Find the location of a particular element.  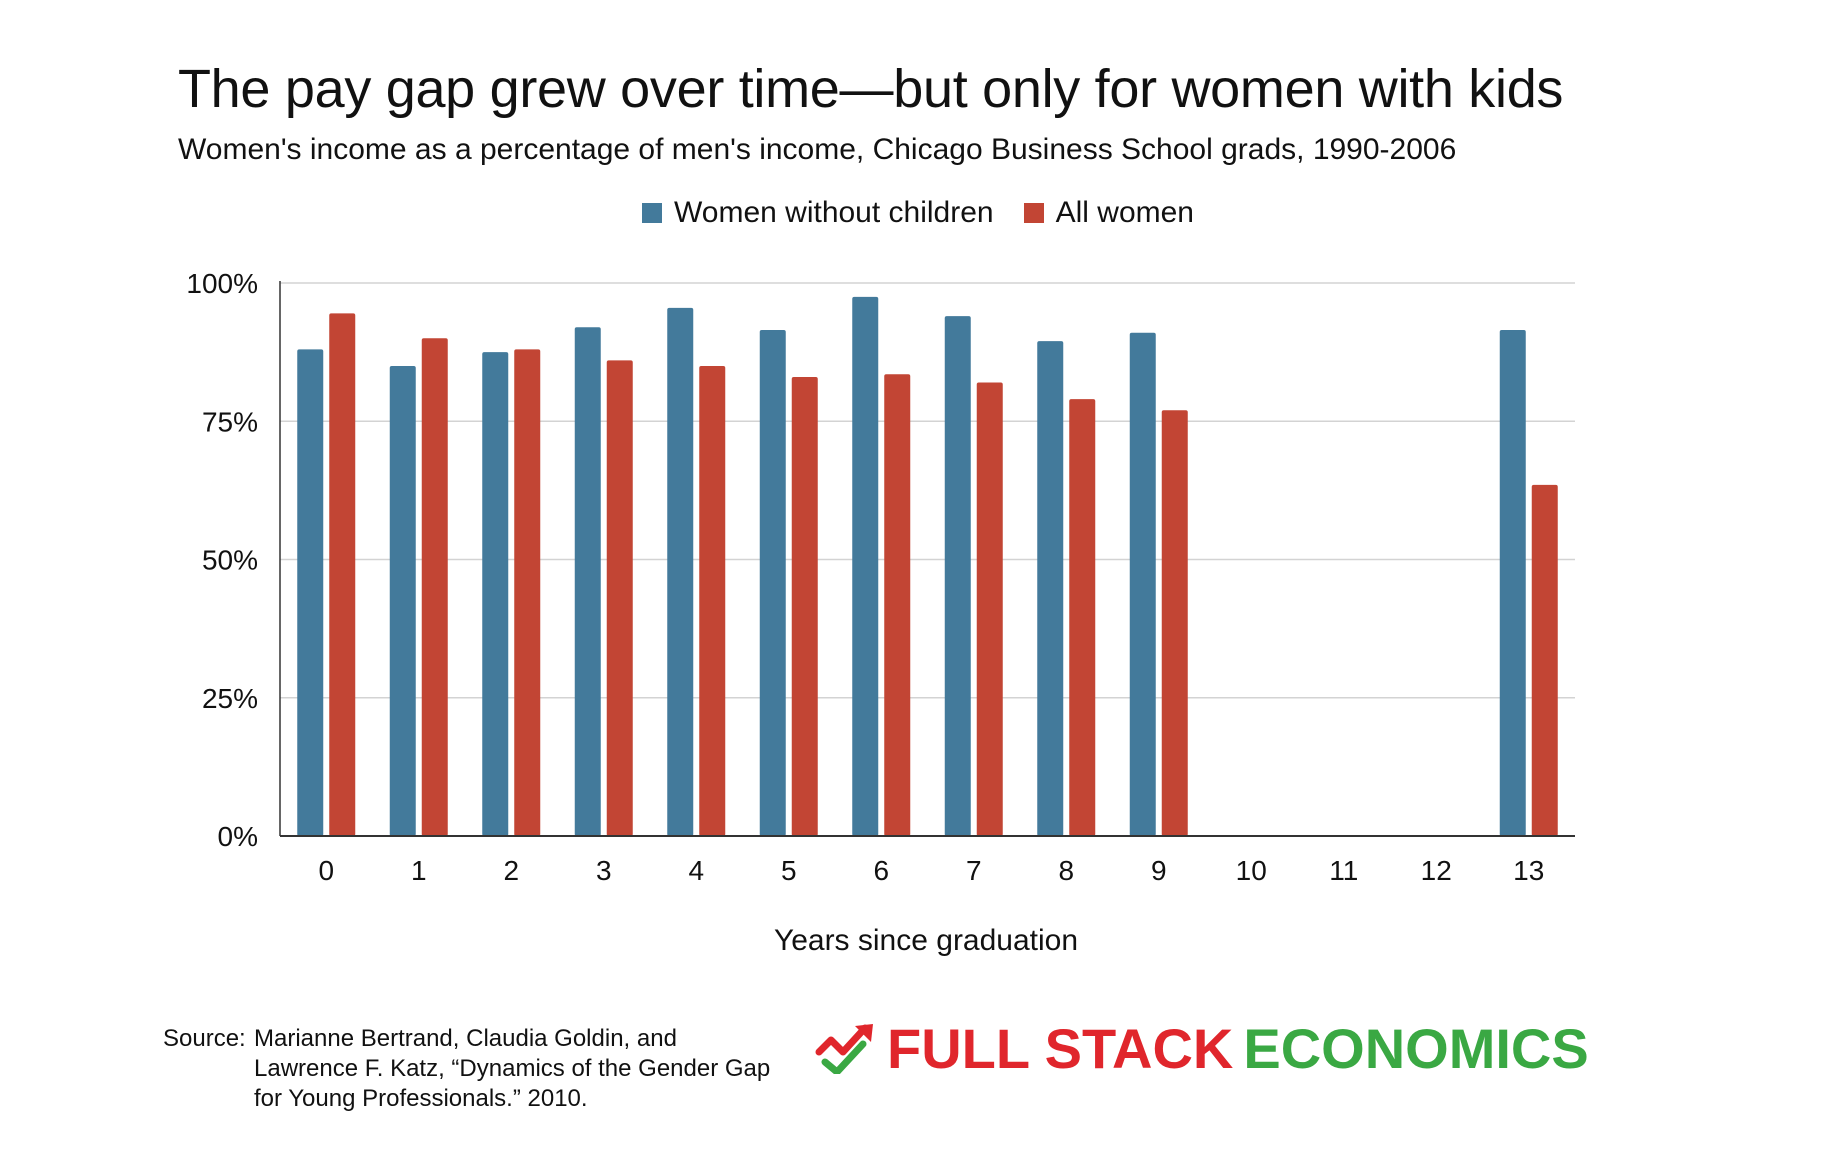

x-axis-label: Years since graduation is located at coordinates (926, 940).